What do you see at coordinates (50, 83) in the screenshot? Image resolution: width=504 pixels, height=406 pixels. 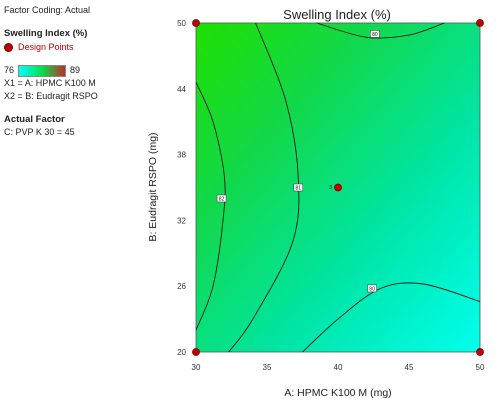 I see `x1-definition: X1 = A: HPMC K100 M` at bounding box center [50, 83].